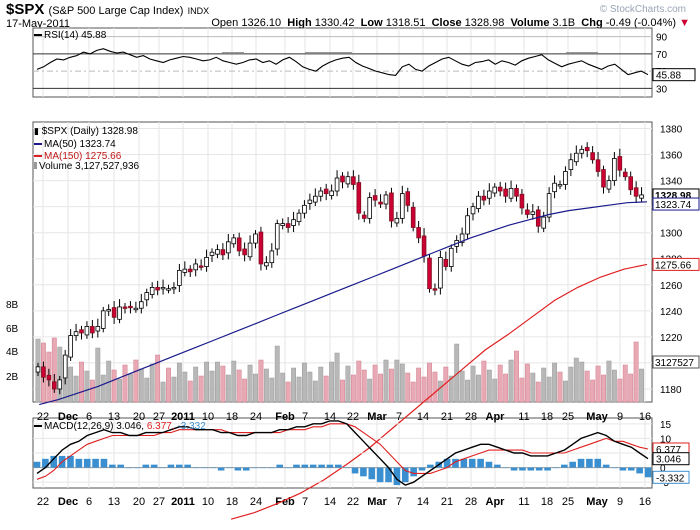 The image size is (700, 530). I want to click on macd-signal-badge-text: 6.377, so click(668, 450).